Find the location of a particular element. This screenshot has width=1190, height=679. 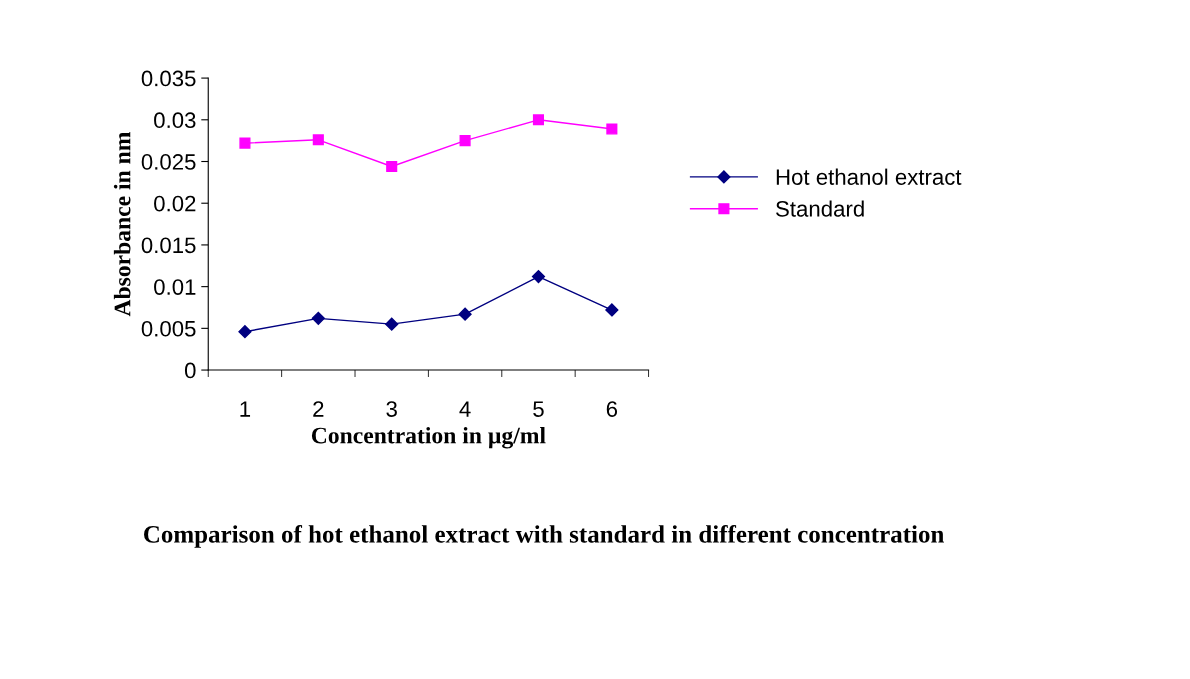

y-tick-label: 0.015 is located at coordinates (168, 245).